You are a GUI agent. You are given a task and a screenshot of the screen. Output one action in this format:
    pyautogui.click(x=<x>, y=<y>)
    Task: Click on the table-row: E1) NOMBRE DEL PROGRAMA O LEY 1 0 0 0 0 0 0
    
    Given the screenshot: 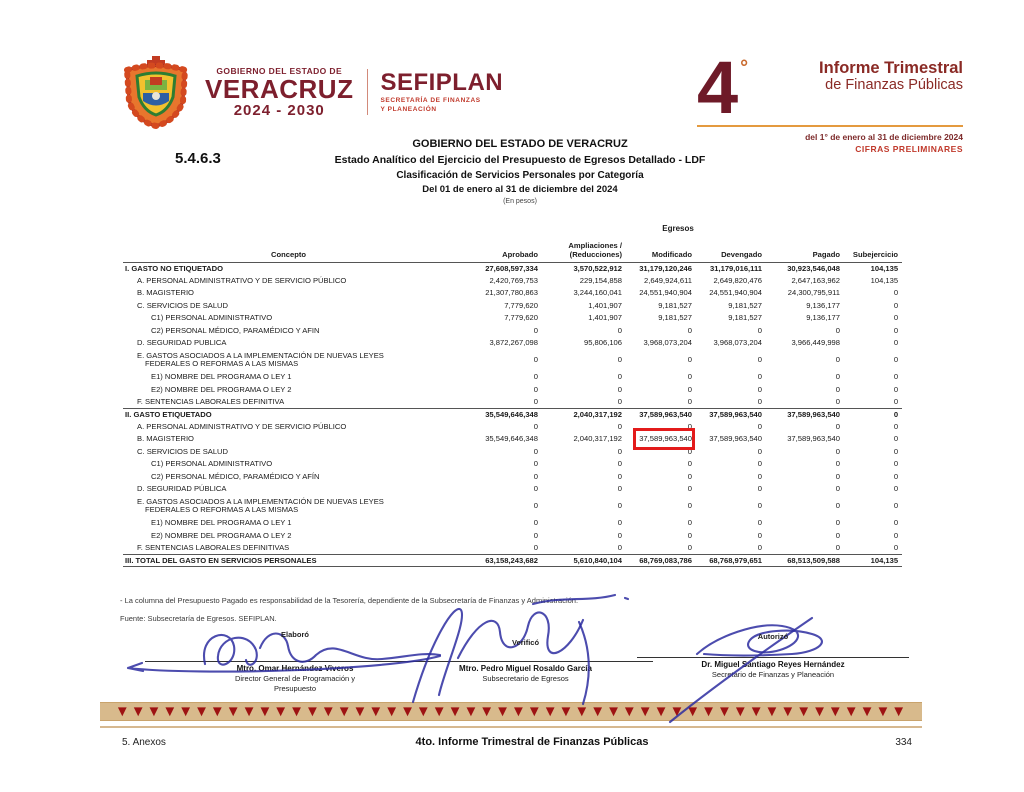 What is the action you would take?
    pyautogui.click(x=512, y=523)
    